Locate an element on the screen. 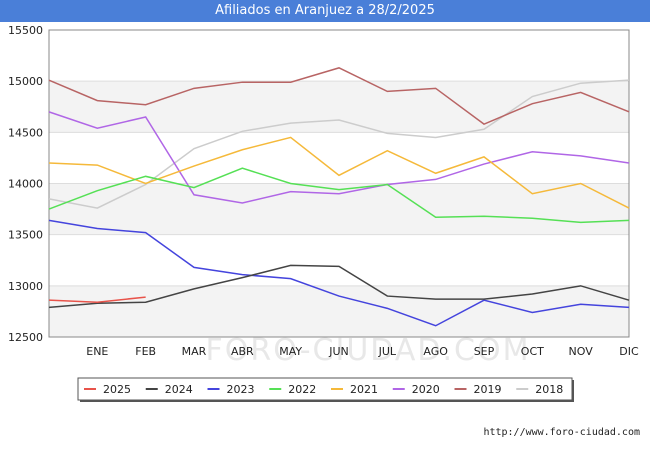  x-tick-label: ABR is located at coordinates (242, 351).